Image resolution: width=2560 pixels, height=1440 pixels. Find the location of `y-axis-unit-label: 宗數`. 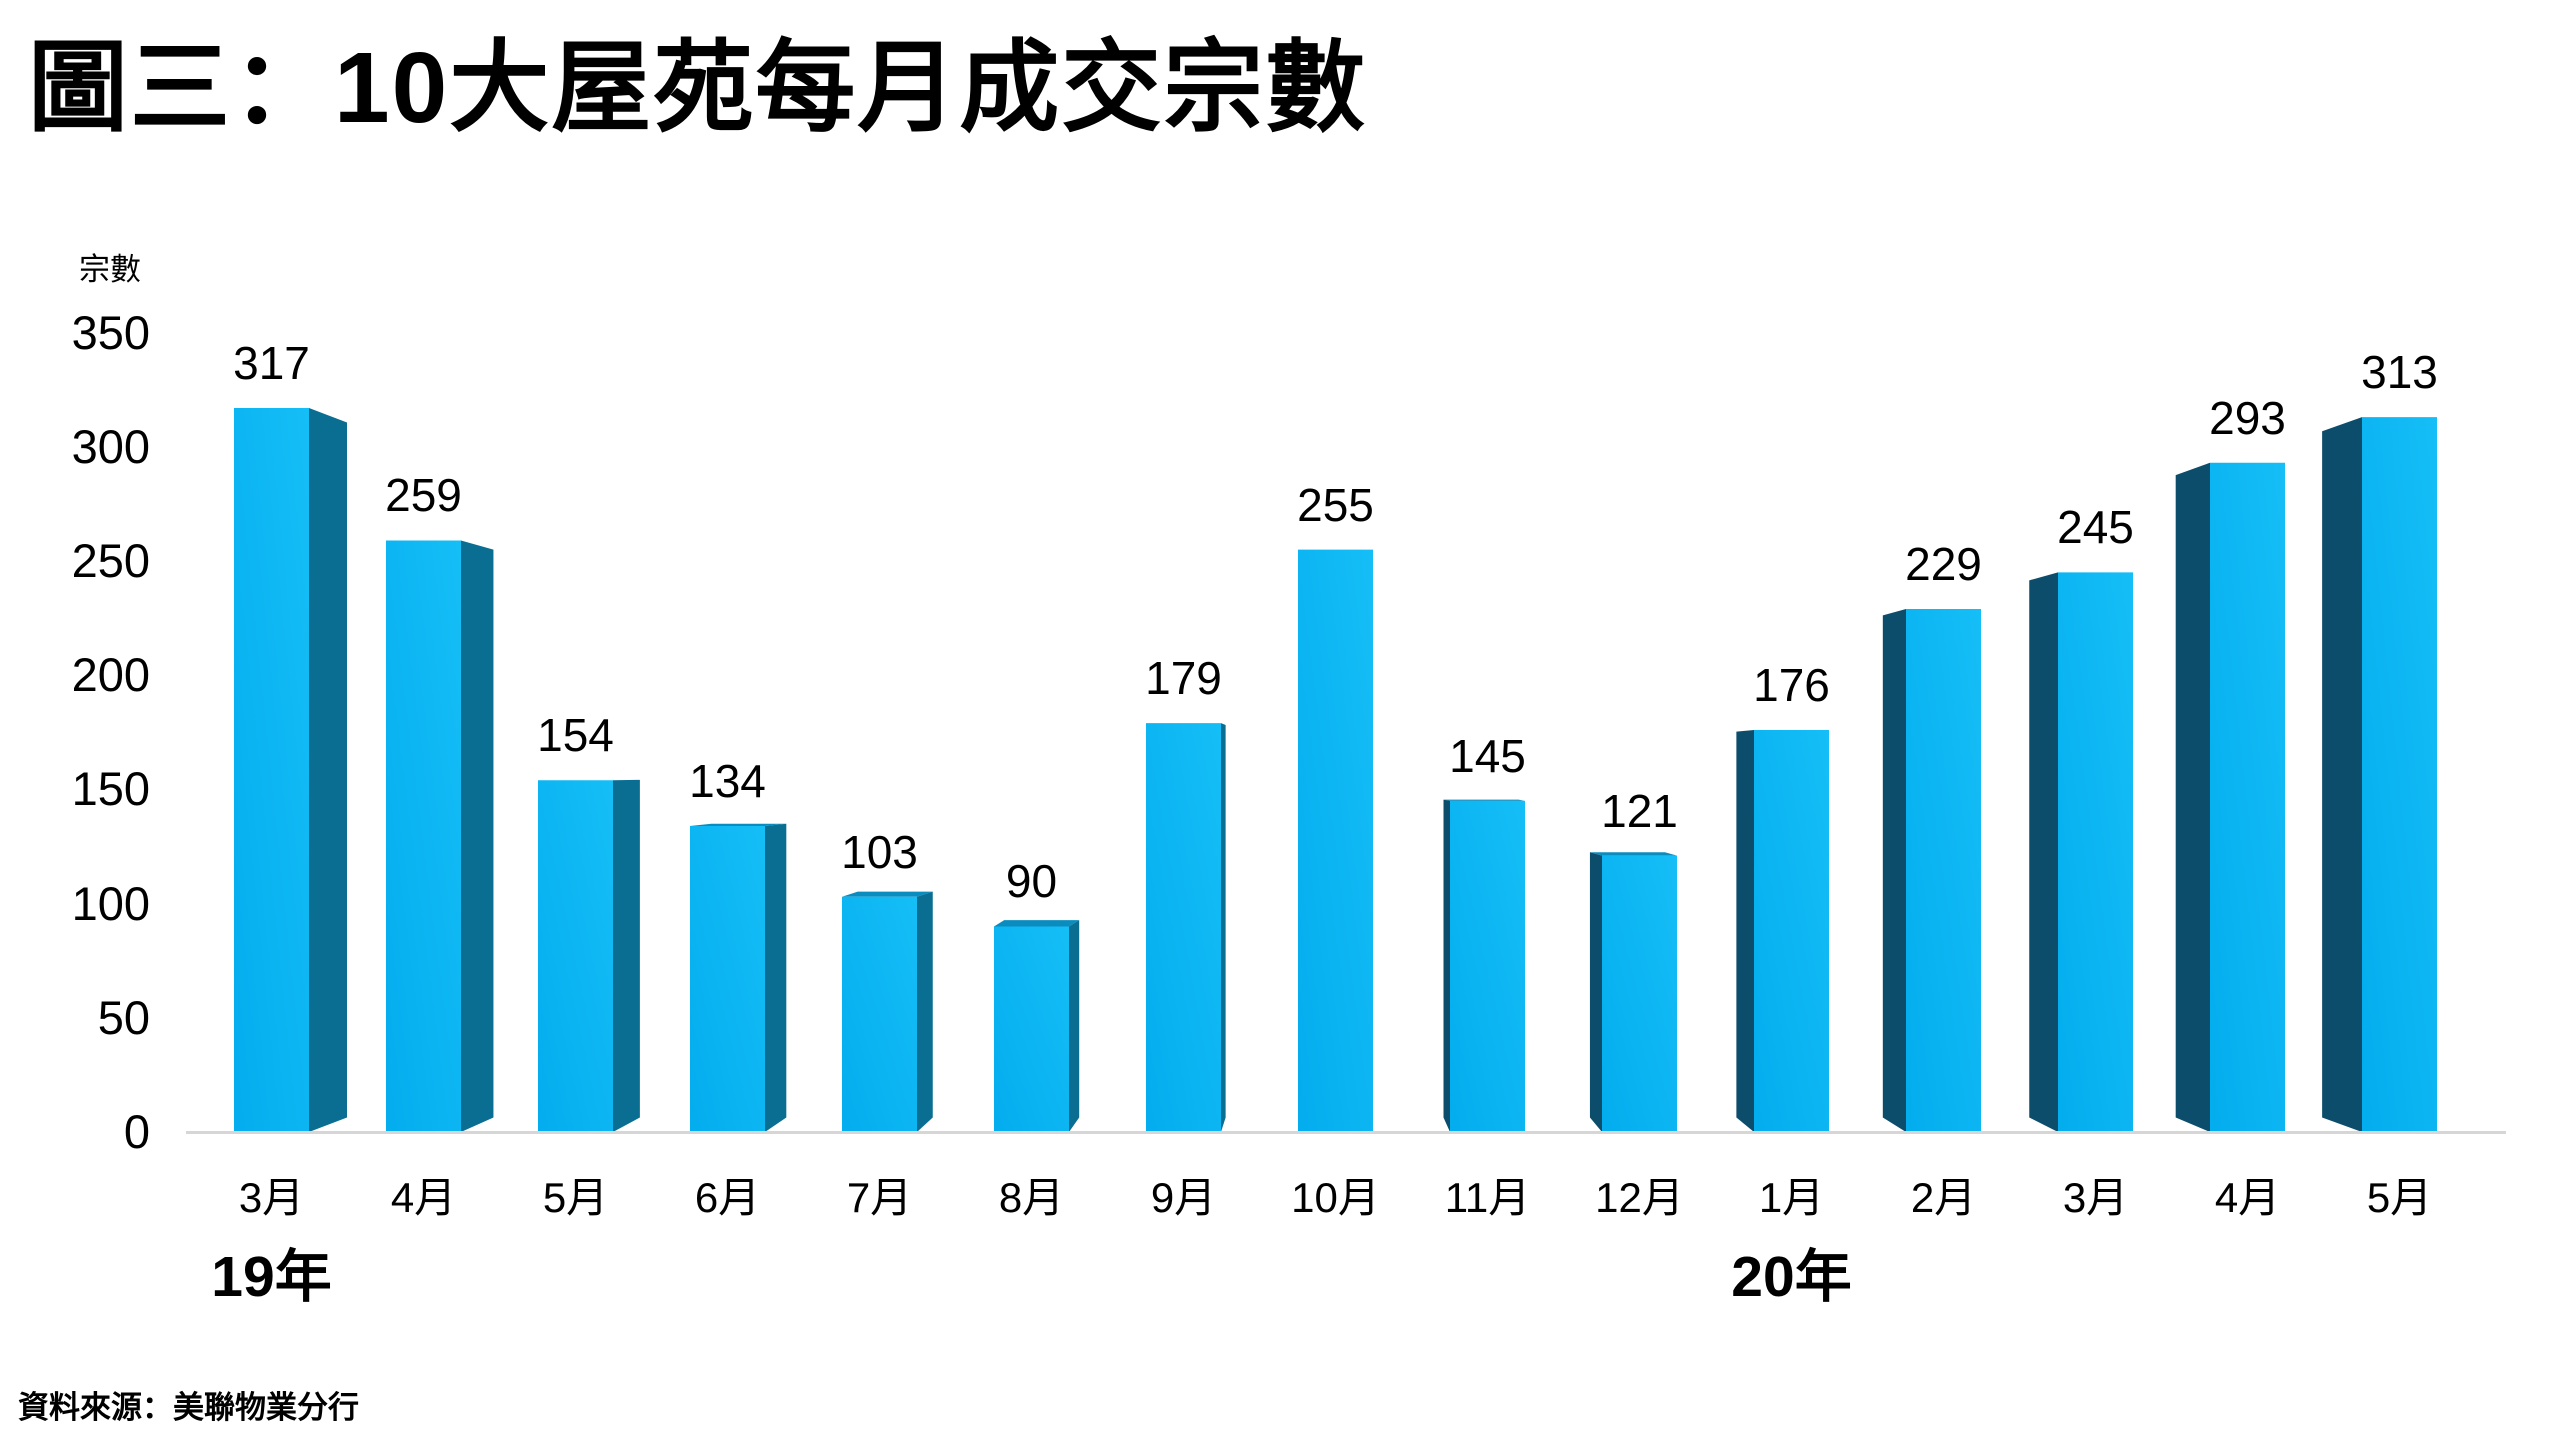

y-axis-unit-label: 宗數 is located at coordinates (110, 269).